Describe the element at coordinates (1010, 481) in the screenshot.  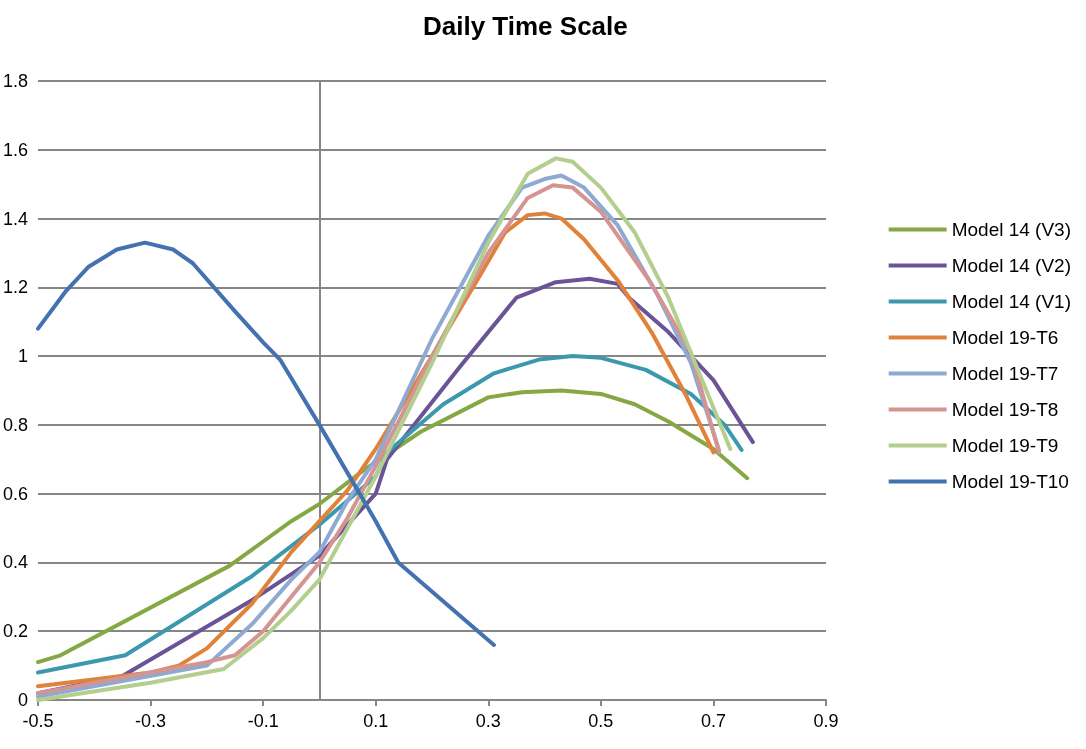
I see `legend-label: Model 19-T10` at that location.